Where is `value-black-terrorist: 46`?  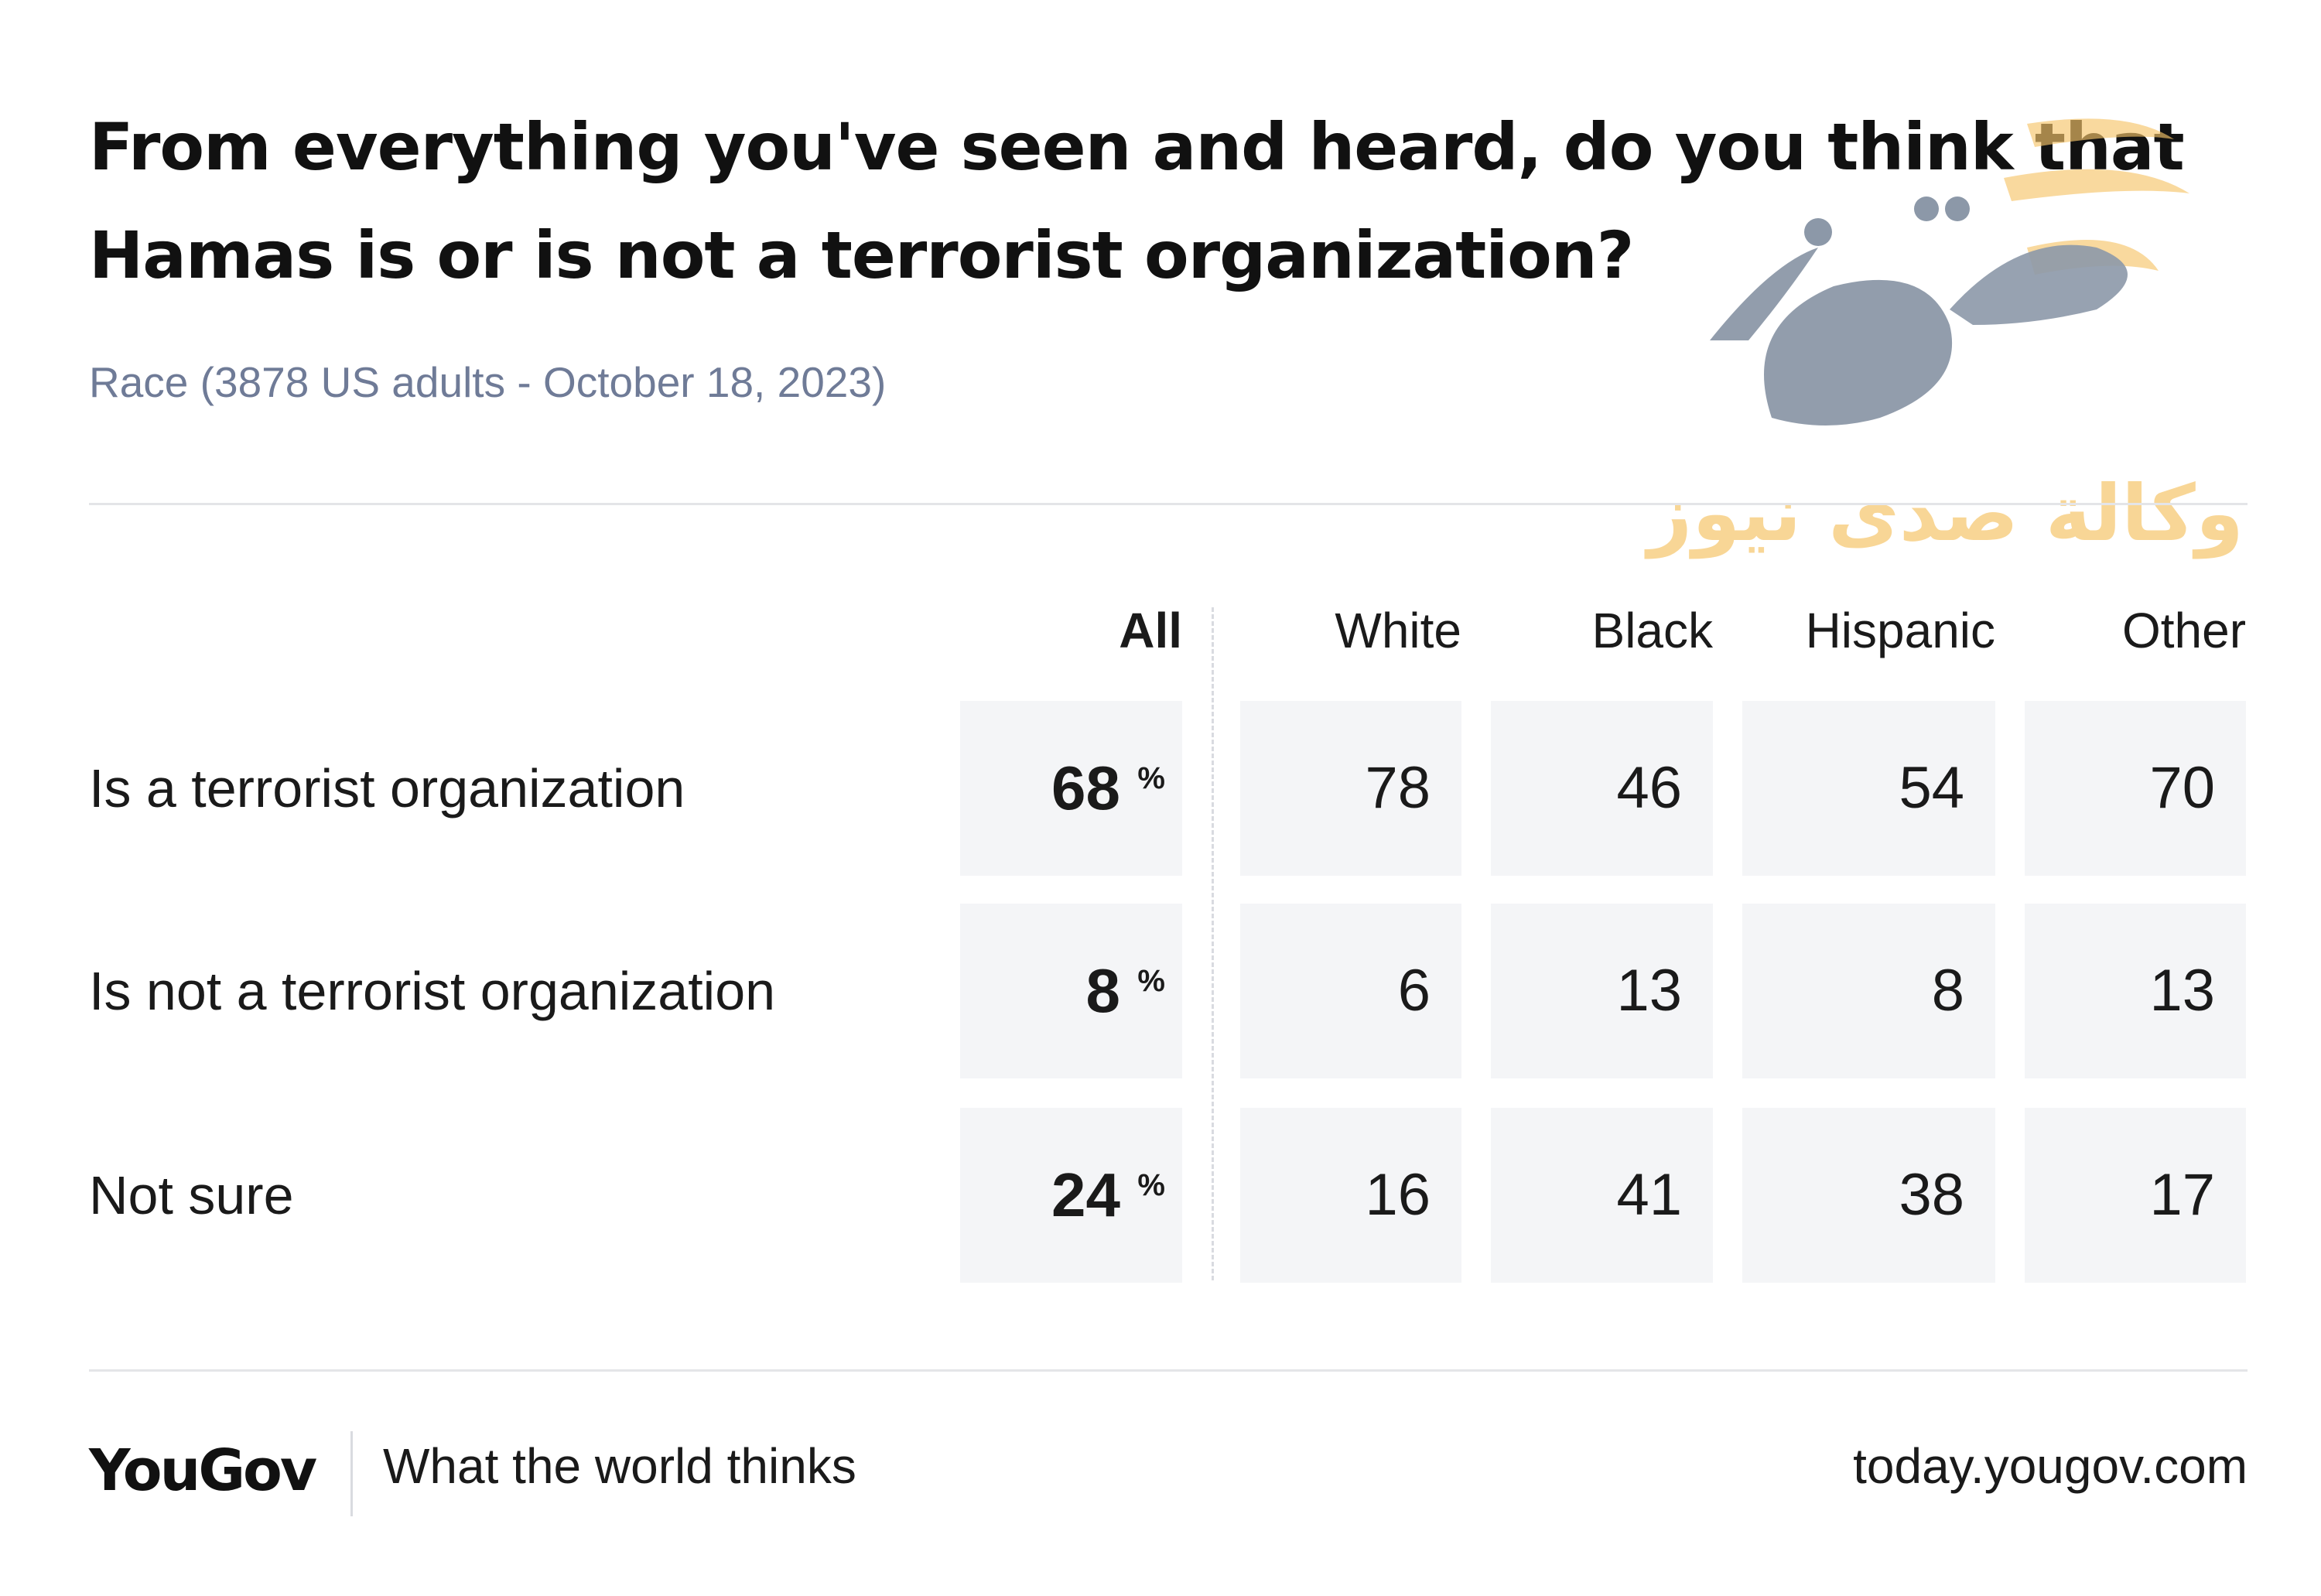 value-black-terrorist: 46 is located at coordinates (1649, 788).